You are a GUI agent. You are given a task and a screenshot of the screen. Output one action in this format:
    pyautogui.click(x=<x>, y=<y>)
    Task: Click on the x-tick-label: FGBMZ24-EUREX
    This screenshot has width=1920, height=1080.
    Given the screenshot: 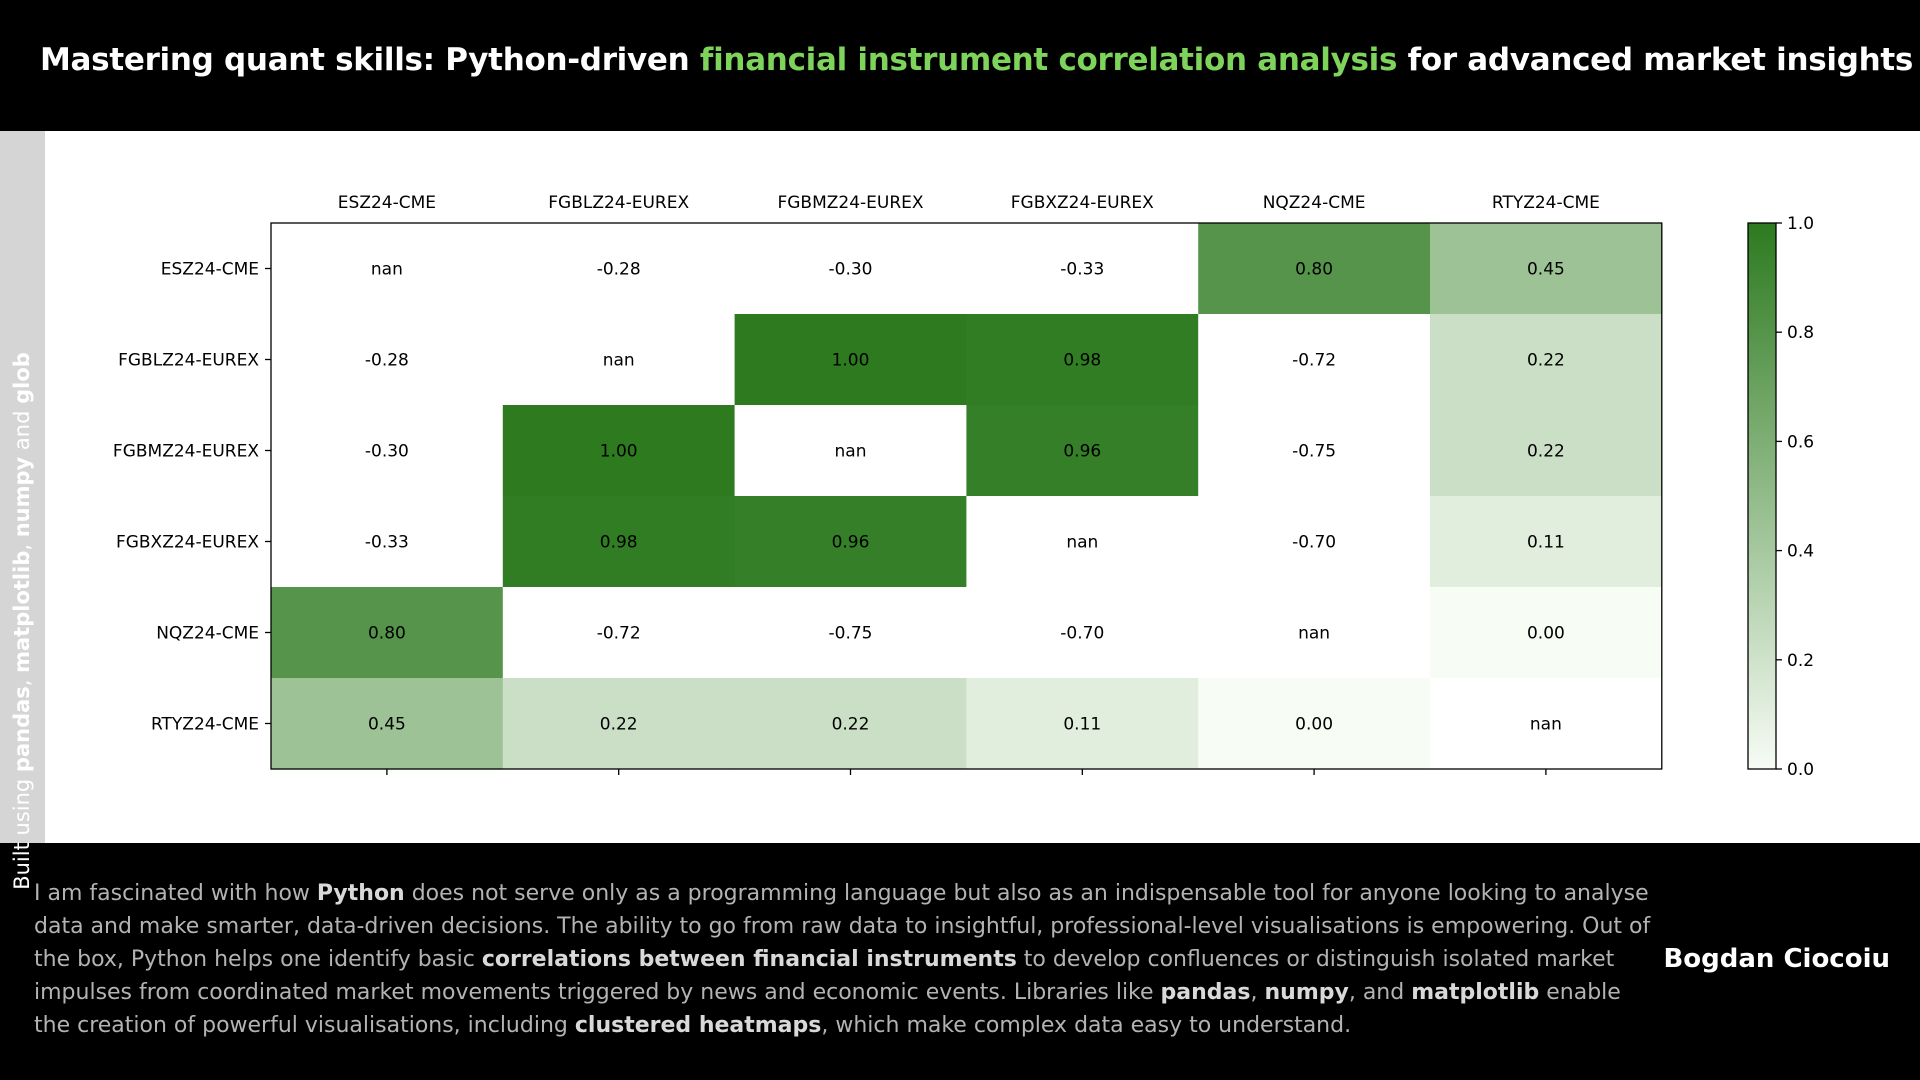 What is the action you would take?
    pyautogui.click(x=850, y=203)
    